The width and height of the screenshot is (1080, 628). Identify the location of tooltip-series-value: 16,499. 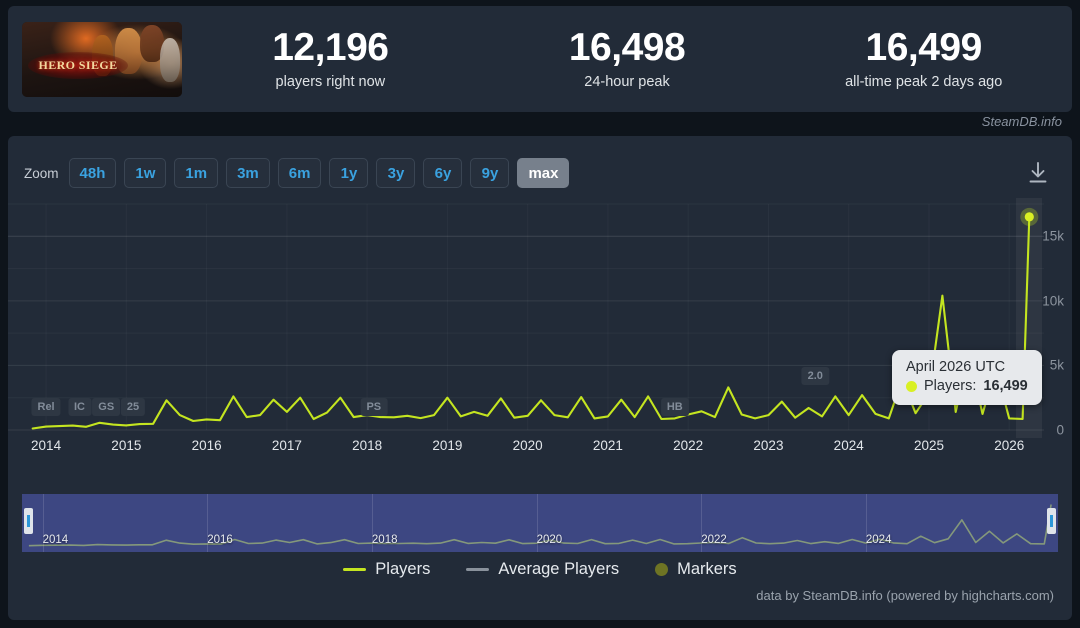
(1005, 386).